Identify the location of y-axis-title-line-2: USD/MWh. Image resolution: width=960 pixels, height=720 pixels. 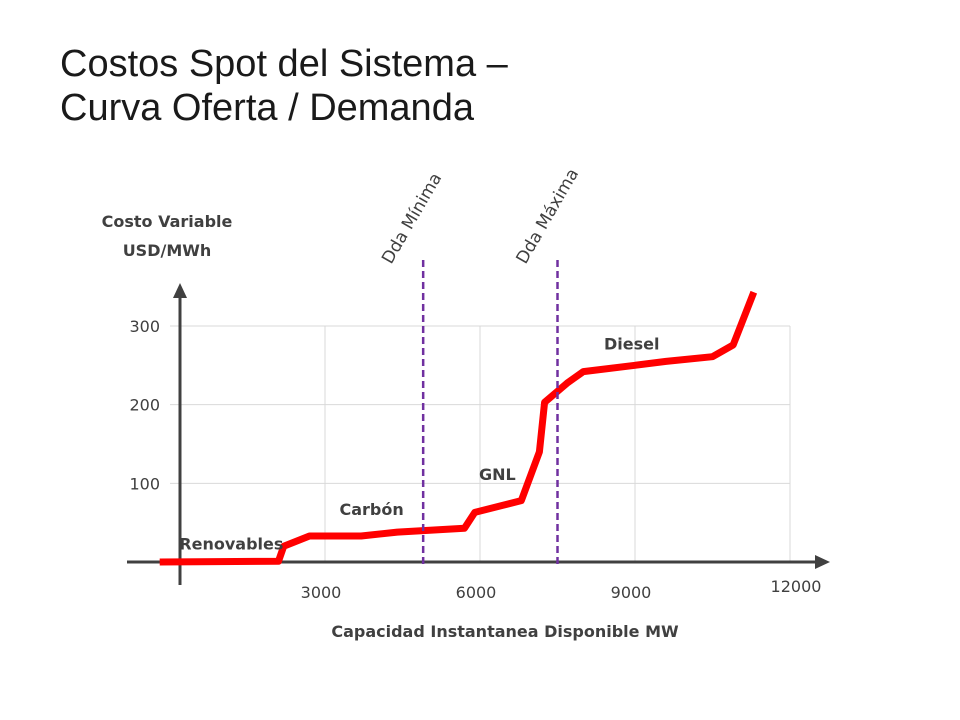
(167, 250).